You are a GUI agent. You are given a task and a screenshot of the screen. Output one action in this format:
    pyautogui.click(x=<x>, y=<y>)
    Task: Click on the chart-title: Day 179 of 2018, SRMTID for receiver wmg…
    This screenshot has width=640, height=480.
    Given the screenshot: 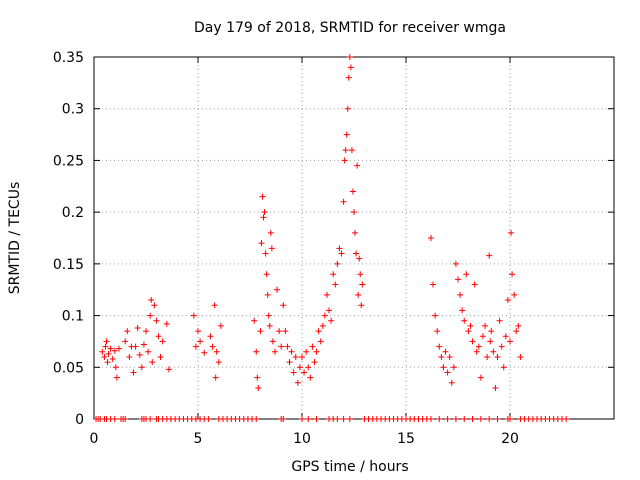 What is the action you would take?
    pyautogui.click(x=350, y=28)
    